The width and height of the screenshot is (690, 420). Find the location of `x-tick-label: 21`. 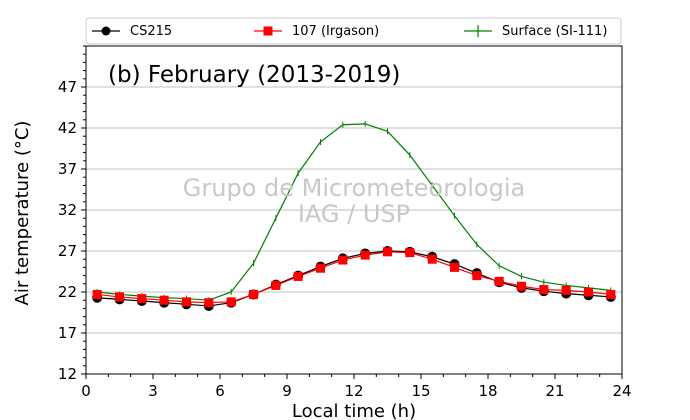

x-tick-label: 21 is located at coordinates (554, 391).